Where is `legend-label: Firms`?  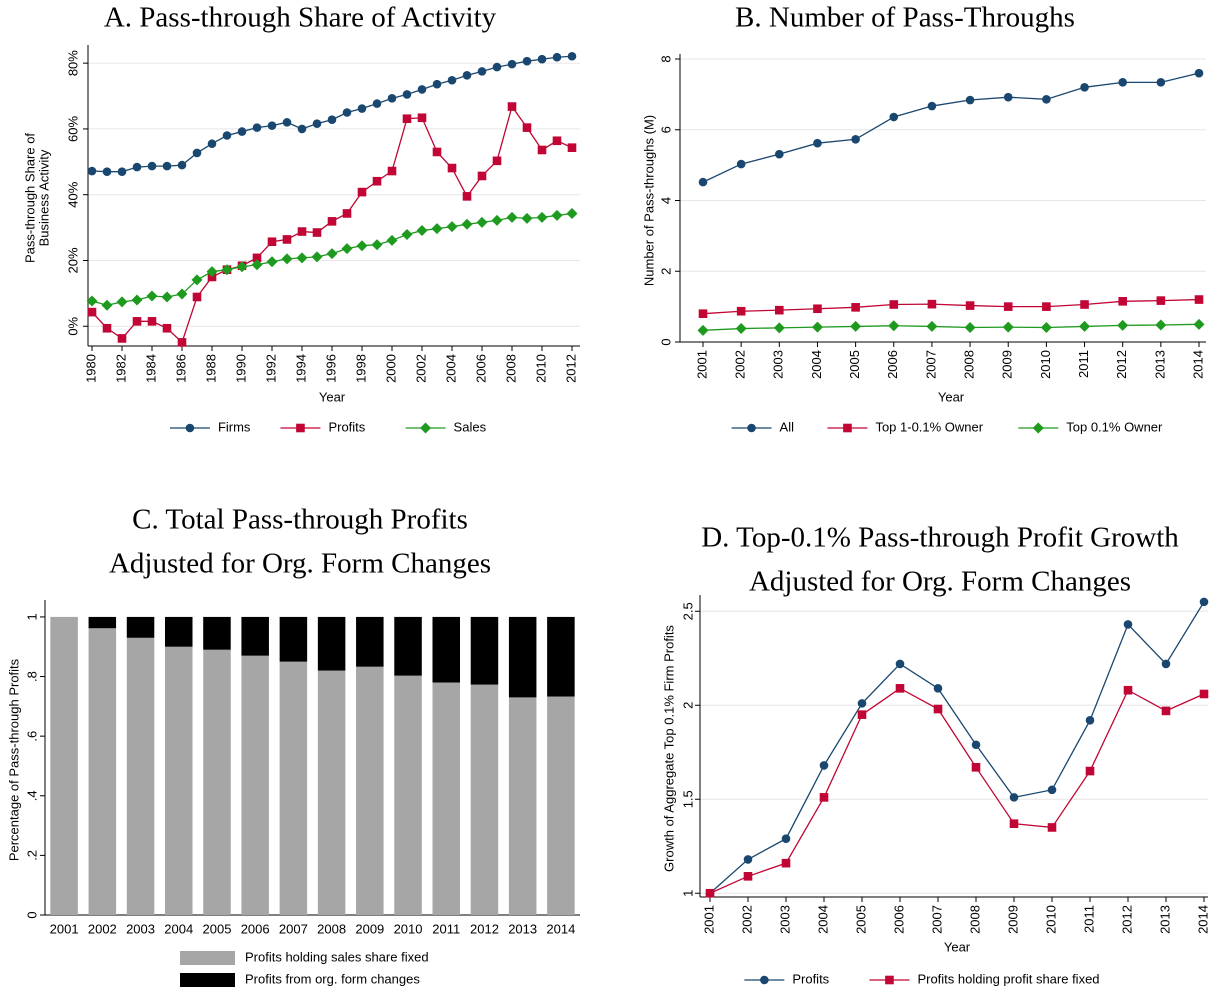
legend-label: Firms is located at coordinates (234, 426).